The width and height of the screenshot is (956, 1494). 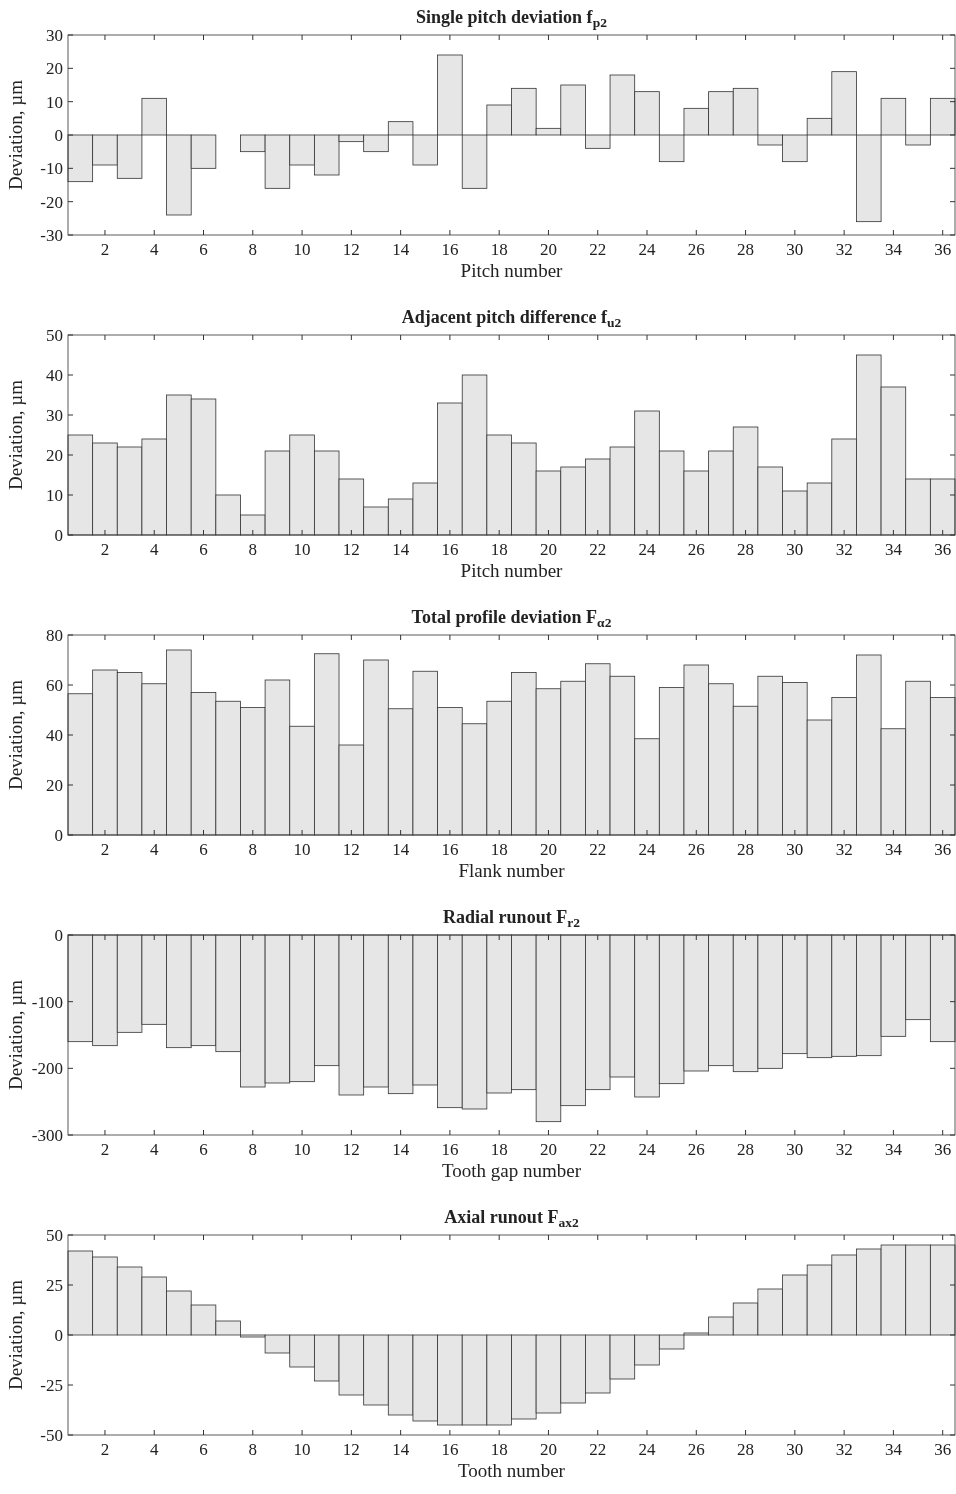 What do you see at coordinates (54, 35) in the screenshot?
I see `y-tick-label: 30` at bounding box center [54, 35].